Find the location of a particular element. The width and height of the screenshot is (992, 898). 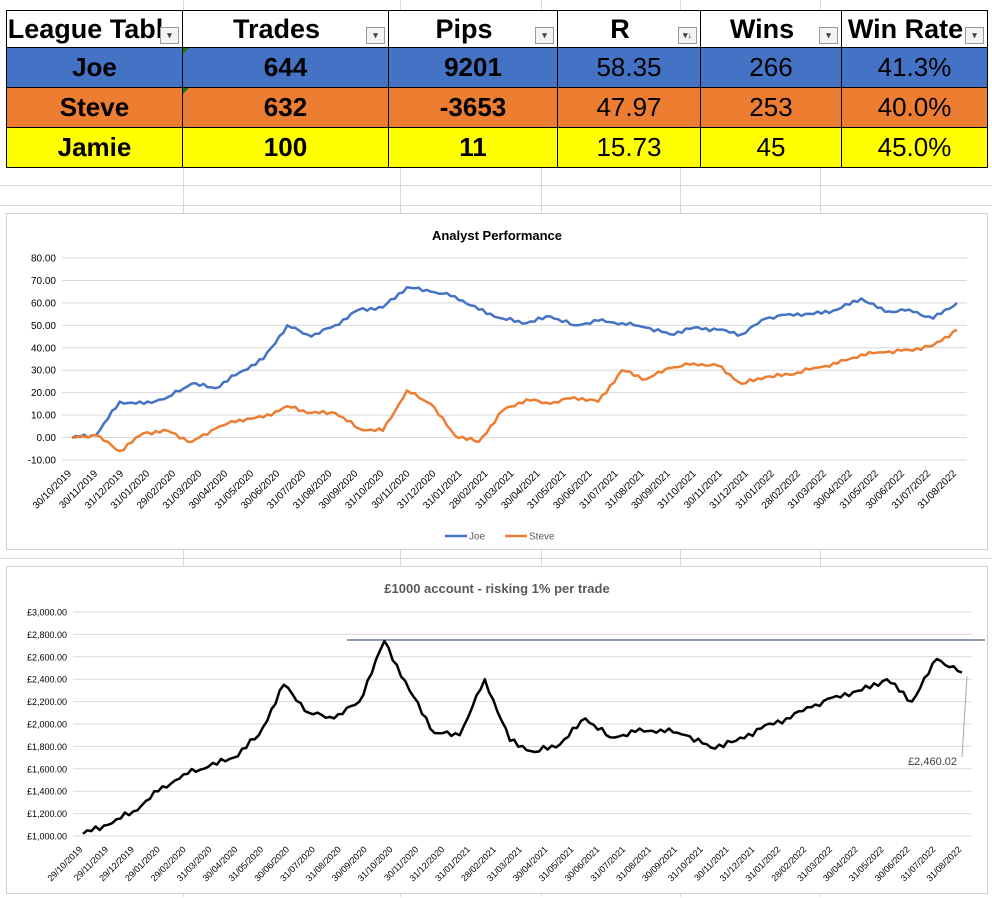

annotation-leader-line is located at coordinates (964, 717).